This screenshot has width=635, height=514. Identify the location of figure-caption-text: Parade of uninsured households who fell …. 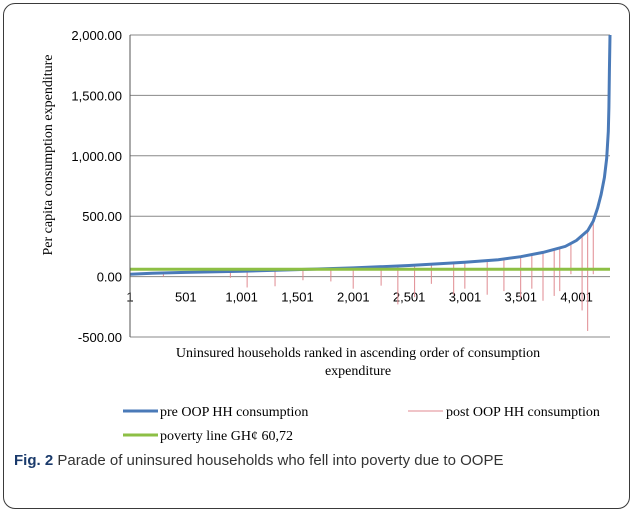
(280, 460).